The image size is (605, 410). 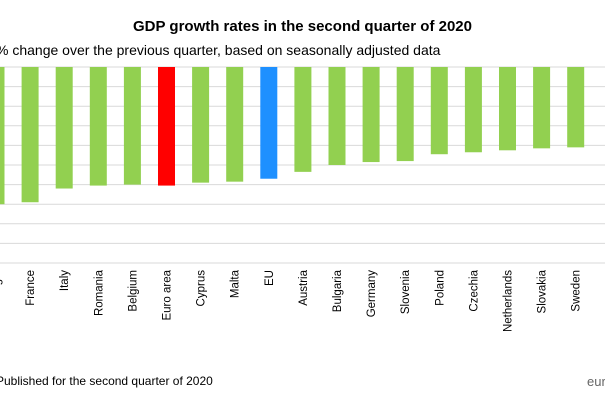 I want to click on bar-germany, so click(x=371, y=115).